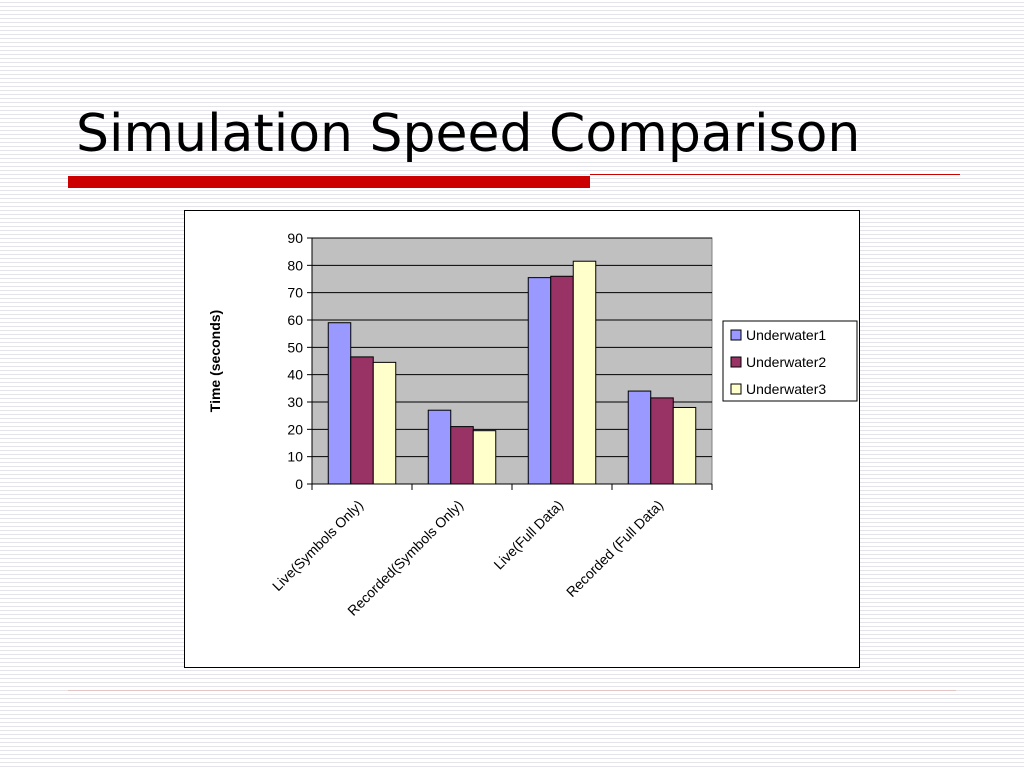 Image resolution: width=1024 pixels, height=768 pixels. I want to click on slide-title: Simulation Speed Comparison, so click(468, 134).